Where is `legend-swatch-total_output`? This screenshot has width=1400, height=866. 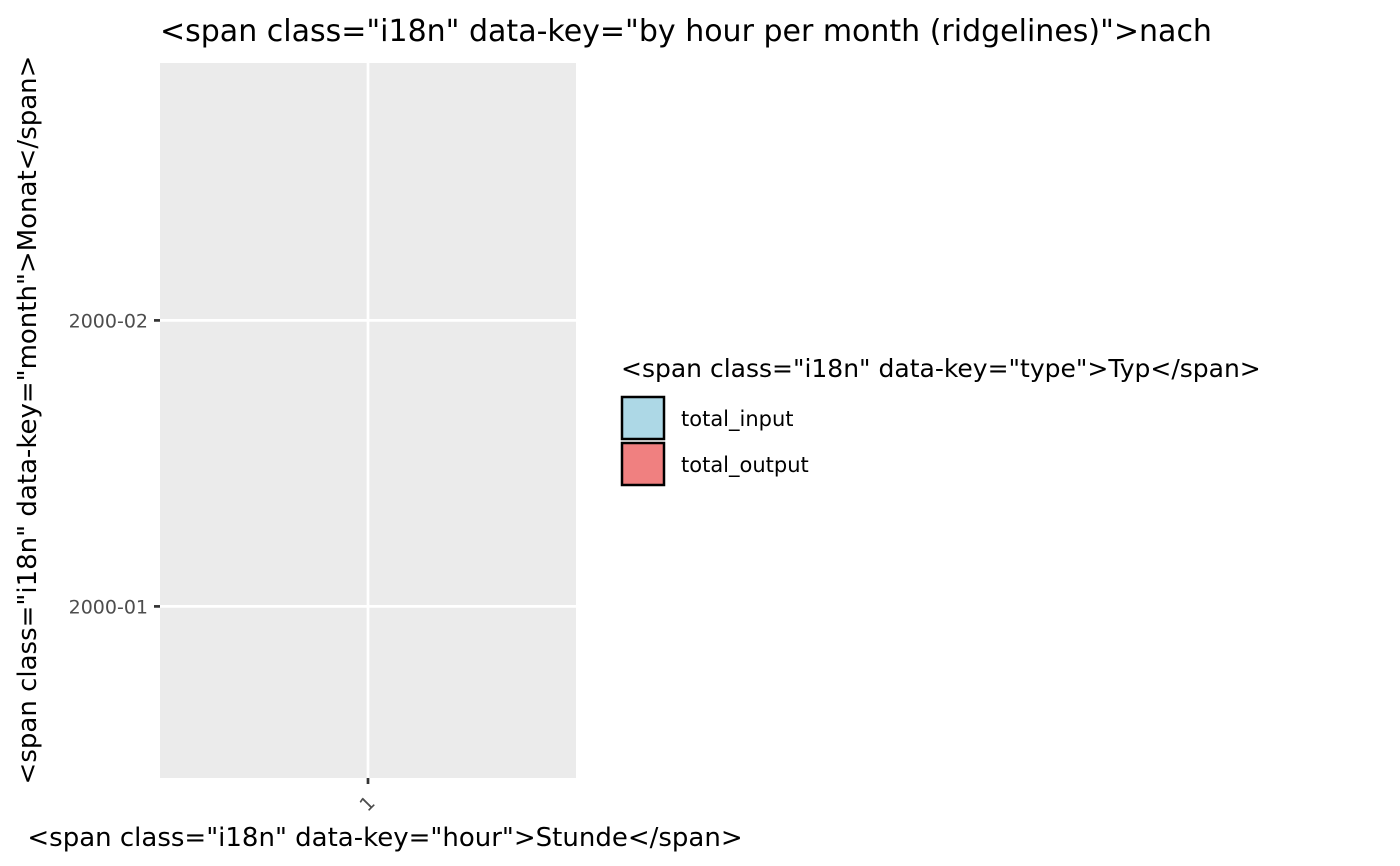 legend-swatch-total_output is located at coordinates (643, 464).